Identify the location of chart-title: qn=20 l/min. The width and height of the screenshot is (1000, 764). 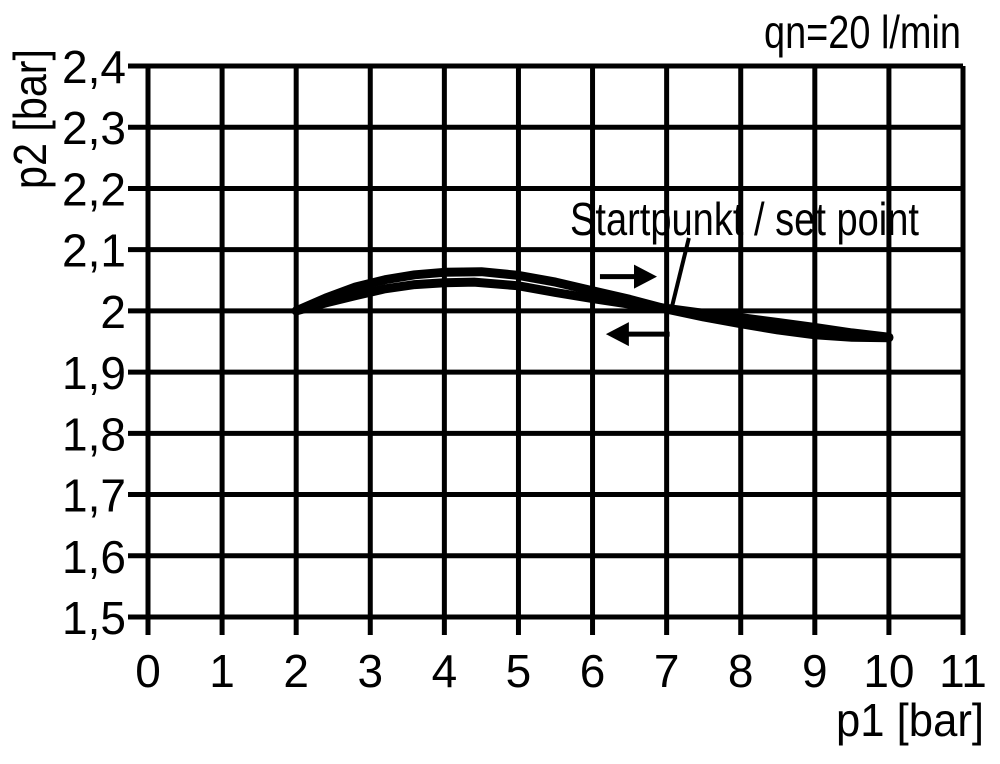
(862, 32).